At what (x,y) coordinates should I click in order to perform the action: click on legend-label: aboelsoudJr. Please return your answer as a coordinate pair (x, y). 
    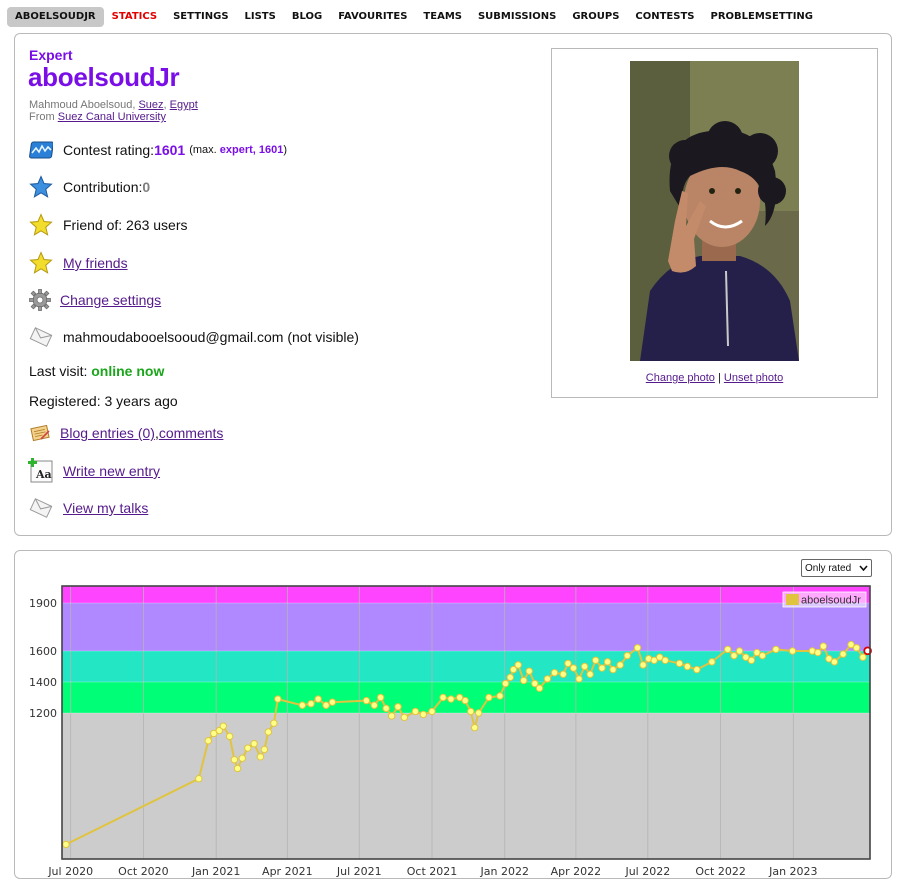
    Looking at the image, I should click on (831, 601).